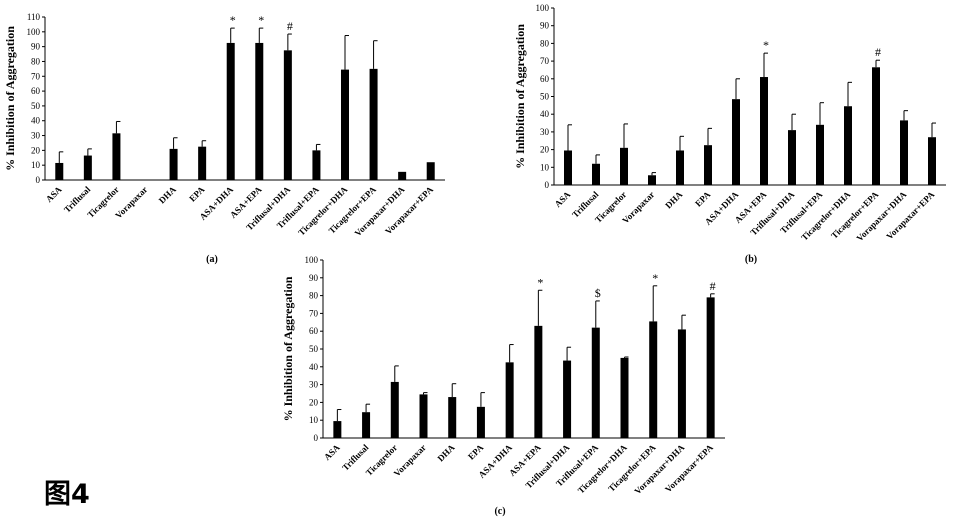 The width and height of the screenshot is (956, 522). I want to click on y-tick-label: 60, so click(545, 79).